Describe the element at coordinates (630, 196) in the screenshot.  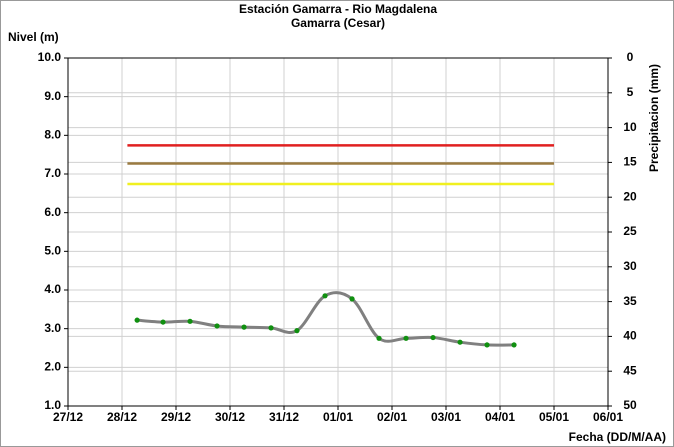
I see `y2-tick-label: 20` at that location.